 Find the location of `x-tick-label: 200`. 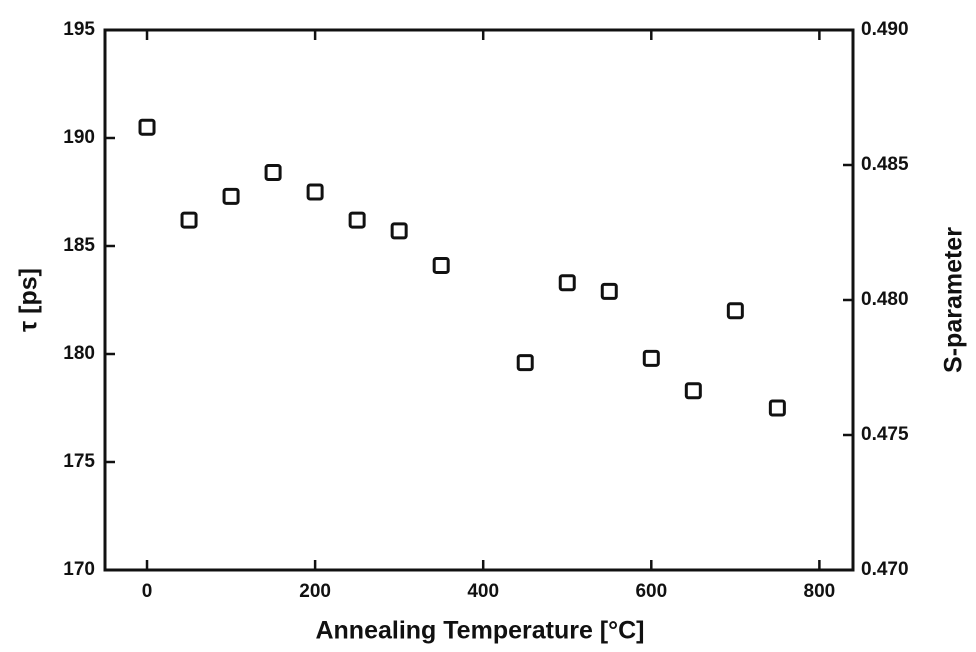

x-tick-label: 200 is located at coordinates (315, 591).